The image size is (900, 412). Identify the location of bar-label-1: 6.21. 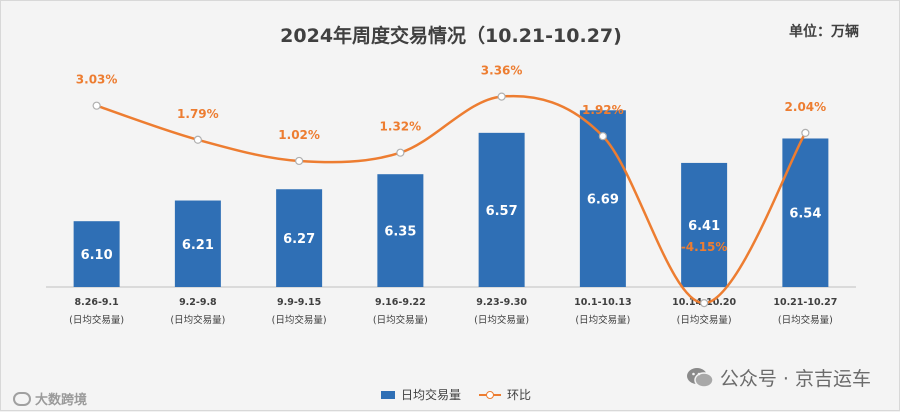
(198, 245).